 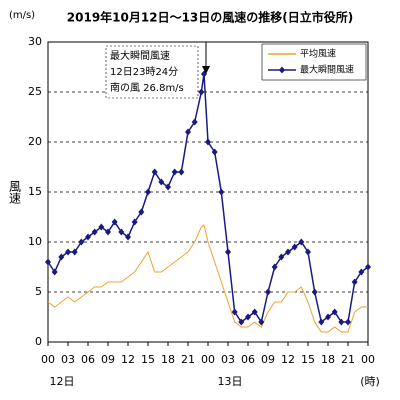 What do you see at coordinates (282, 70) in the screenshot?
I see `legend-marker` at bounding box center [282, 70].